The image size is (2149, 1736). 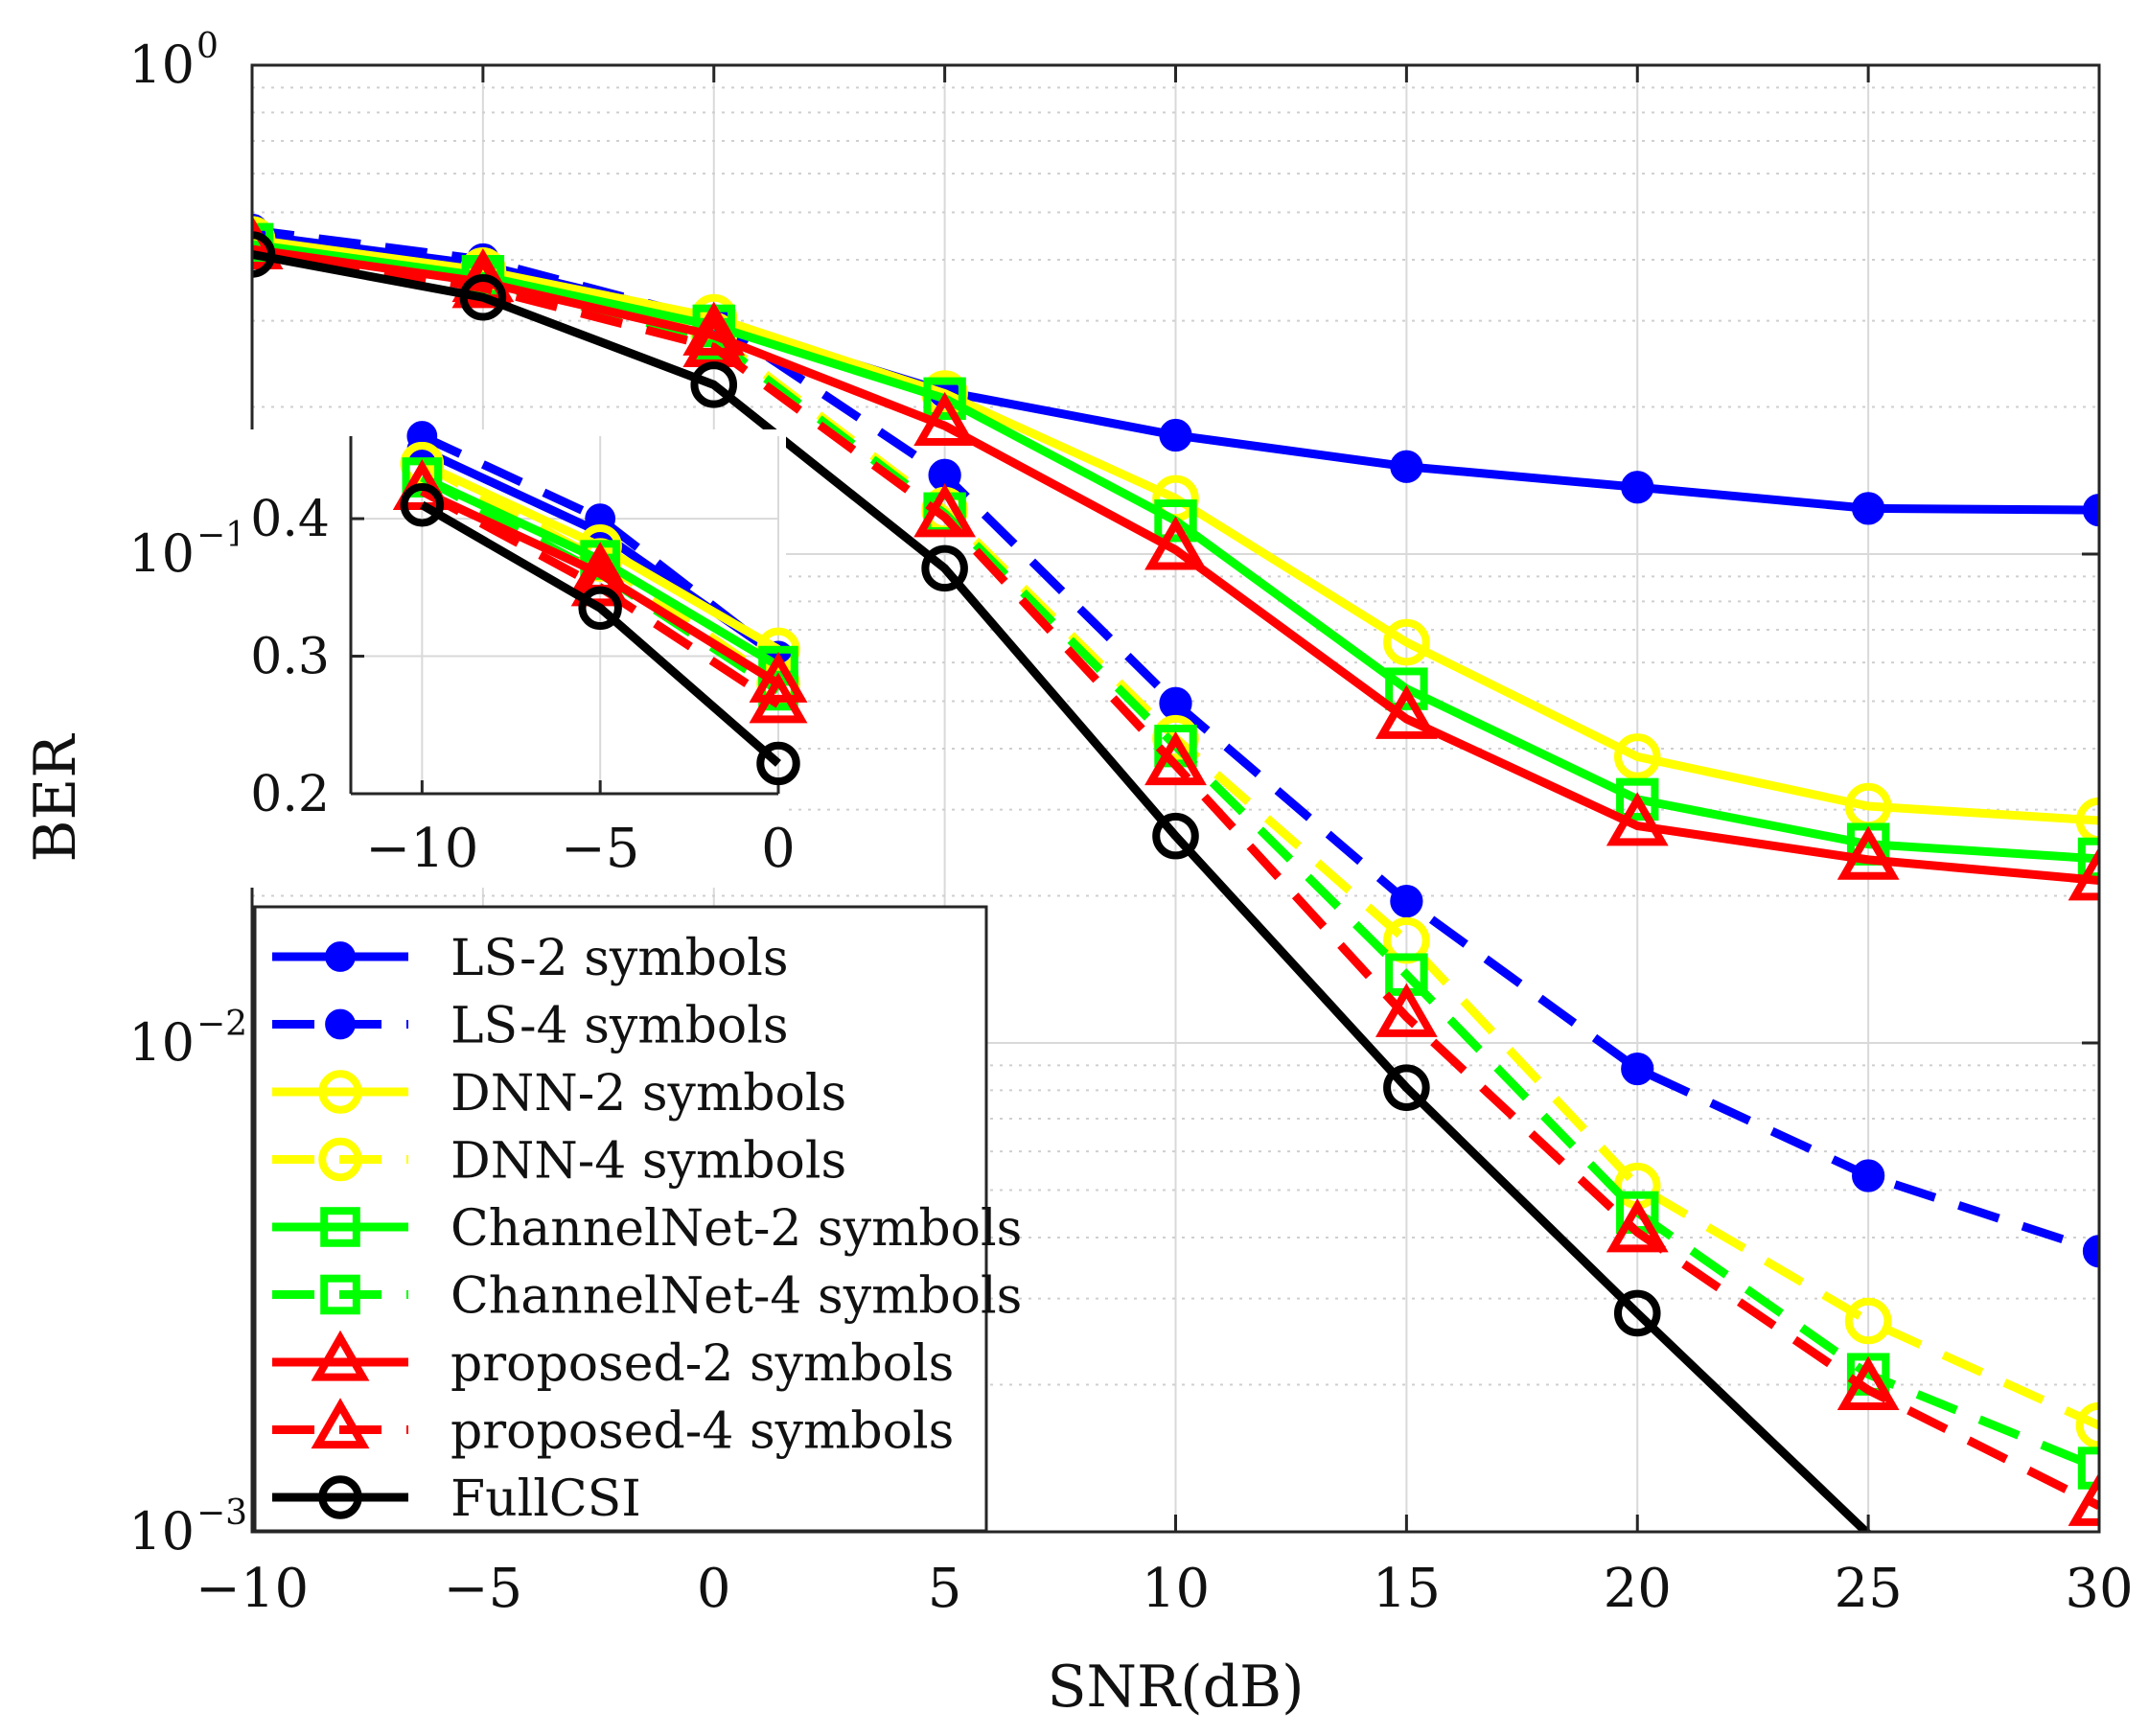 What do you see at coordinates (174, 61) in the screenshot?
I see `y-tick-label: 10 0` at bounding box center [174, 61].